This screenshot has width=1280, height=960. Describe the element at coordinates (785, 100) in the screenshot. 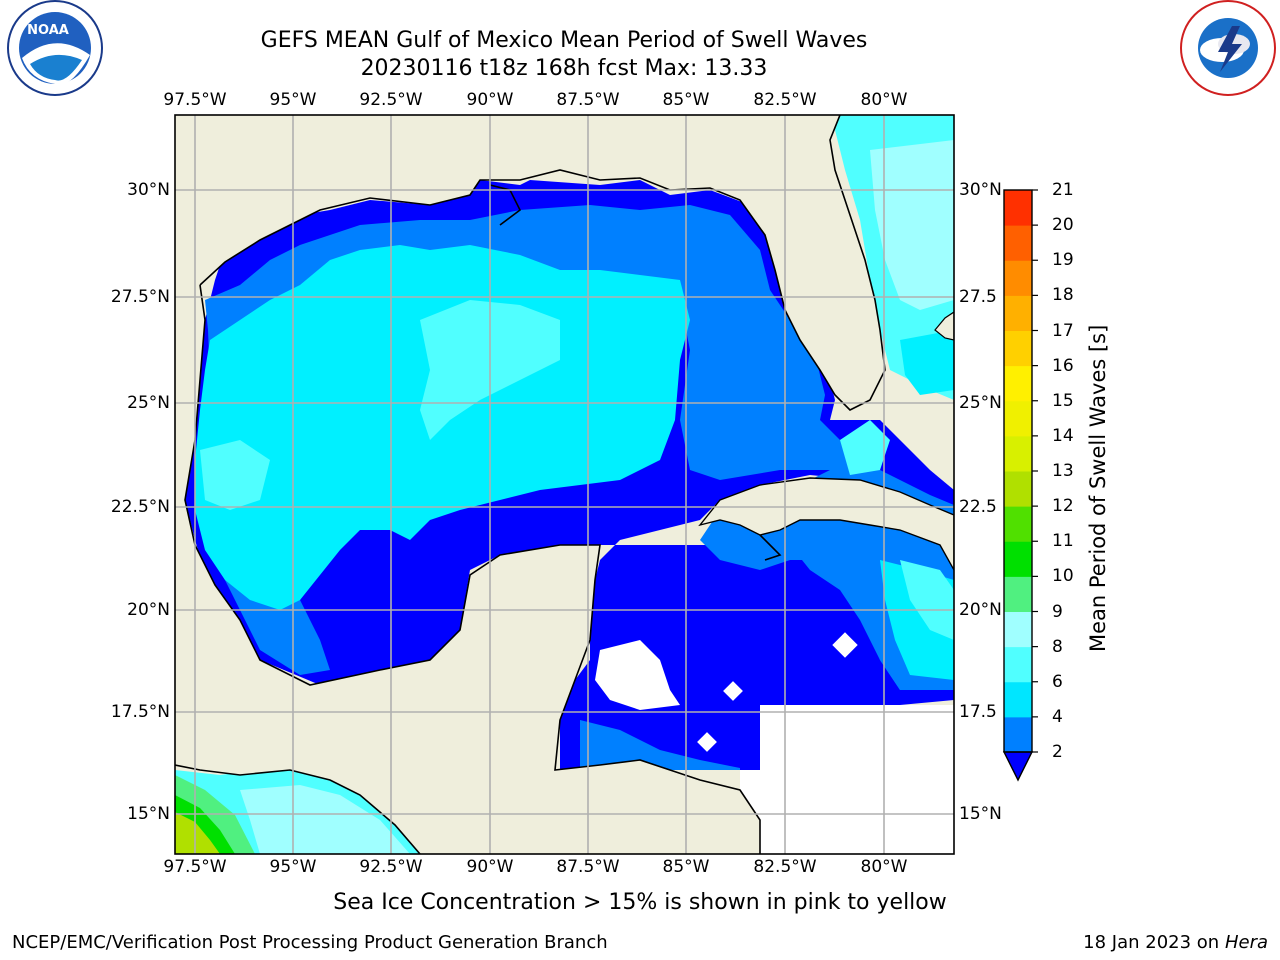

I see `lon-label-top: 82.5°W` at that location.